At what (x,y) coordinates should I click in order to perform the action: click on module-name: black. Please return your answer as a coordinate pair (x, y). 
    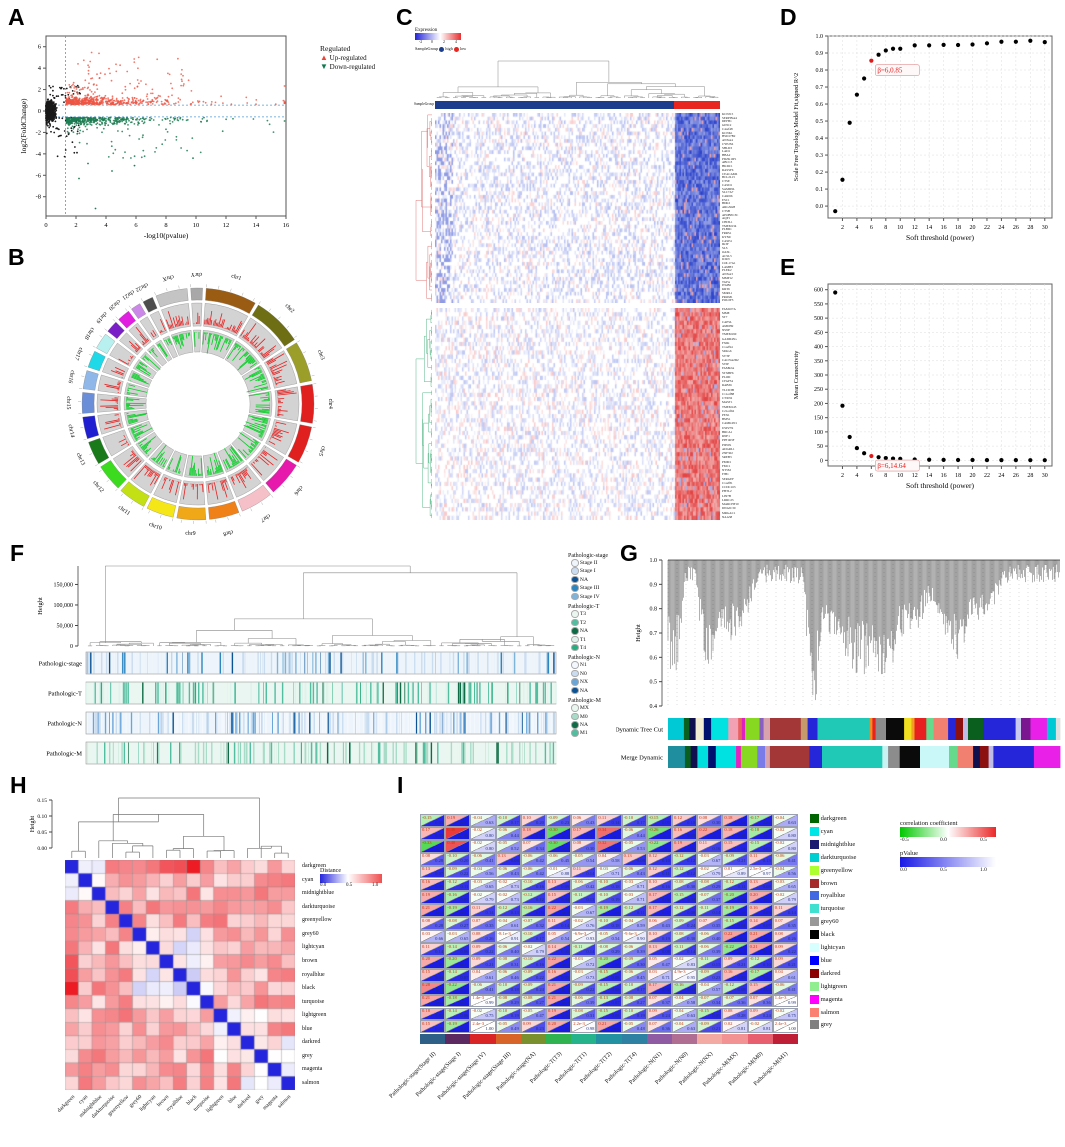
    Looking at the image, I should click on (828, 934).